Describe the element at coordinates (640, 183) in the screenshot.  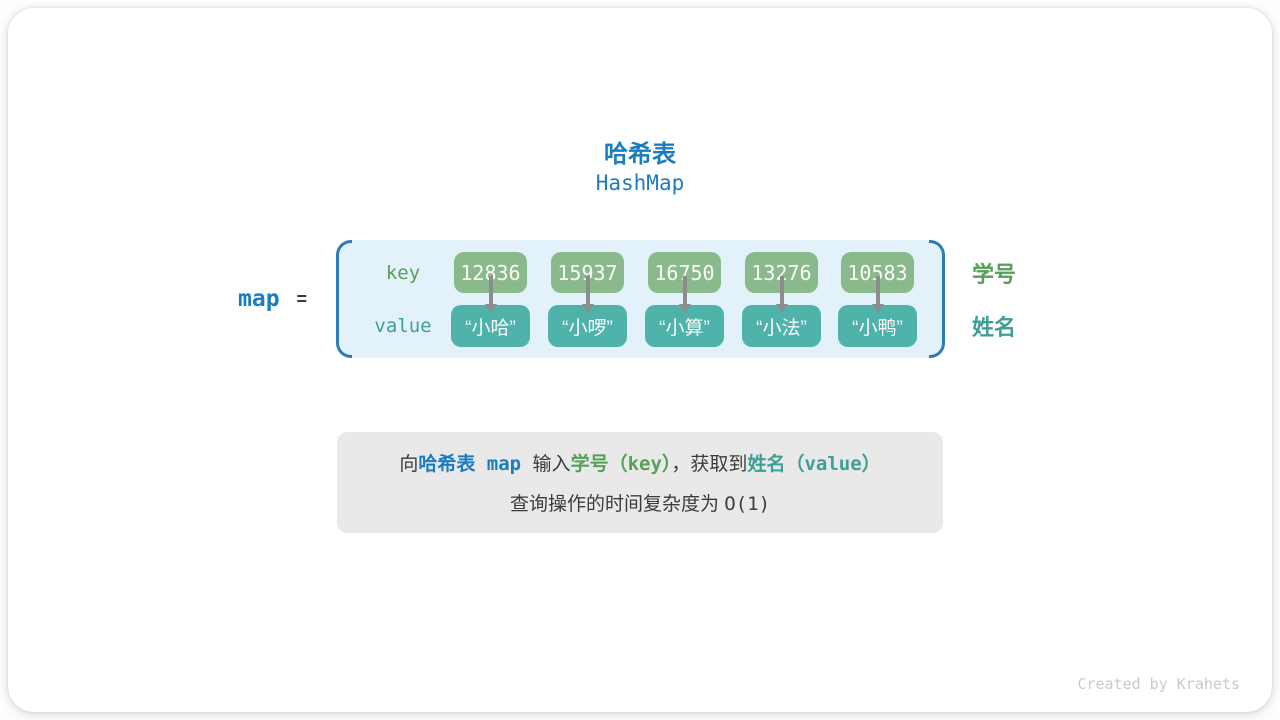
I see `page-subtitle: HashMap` at that location.